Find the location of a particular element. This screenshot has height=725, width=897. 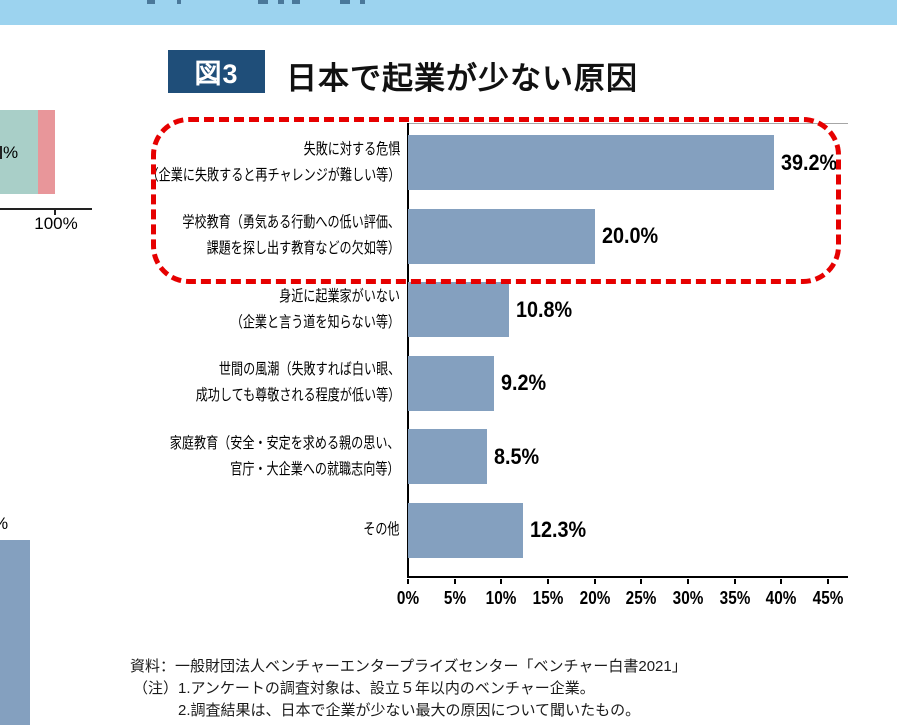

category-label: 身近に起業家がいない （企業と言う道を知らない等） is located at coordinates (315, 310).